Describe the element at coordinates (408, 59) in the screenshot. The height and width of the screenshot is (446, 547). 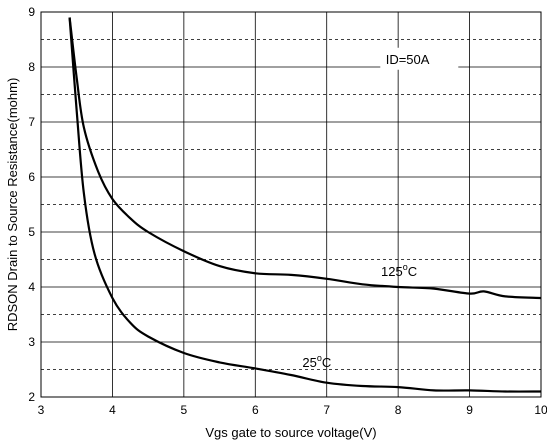
I see `annotation-id-50a: ID=50A` at that location.